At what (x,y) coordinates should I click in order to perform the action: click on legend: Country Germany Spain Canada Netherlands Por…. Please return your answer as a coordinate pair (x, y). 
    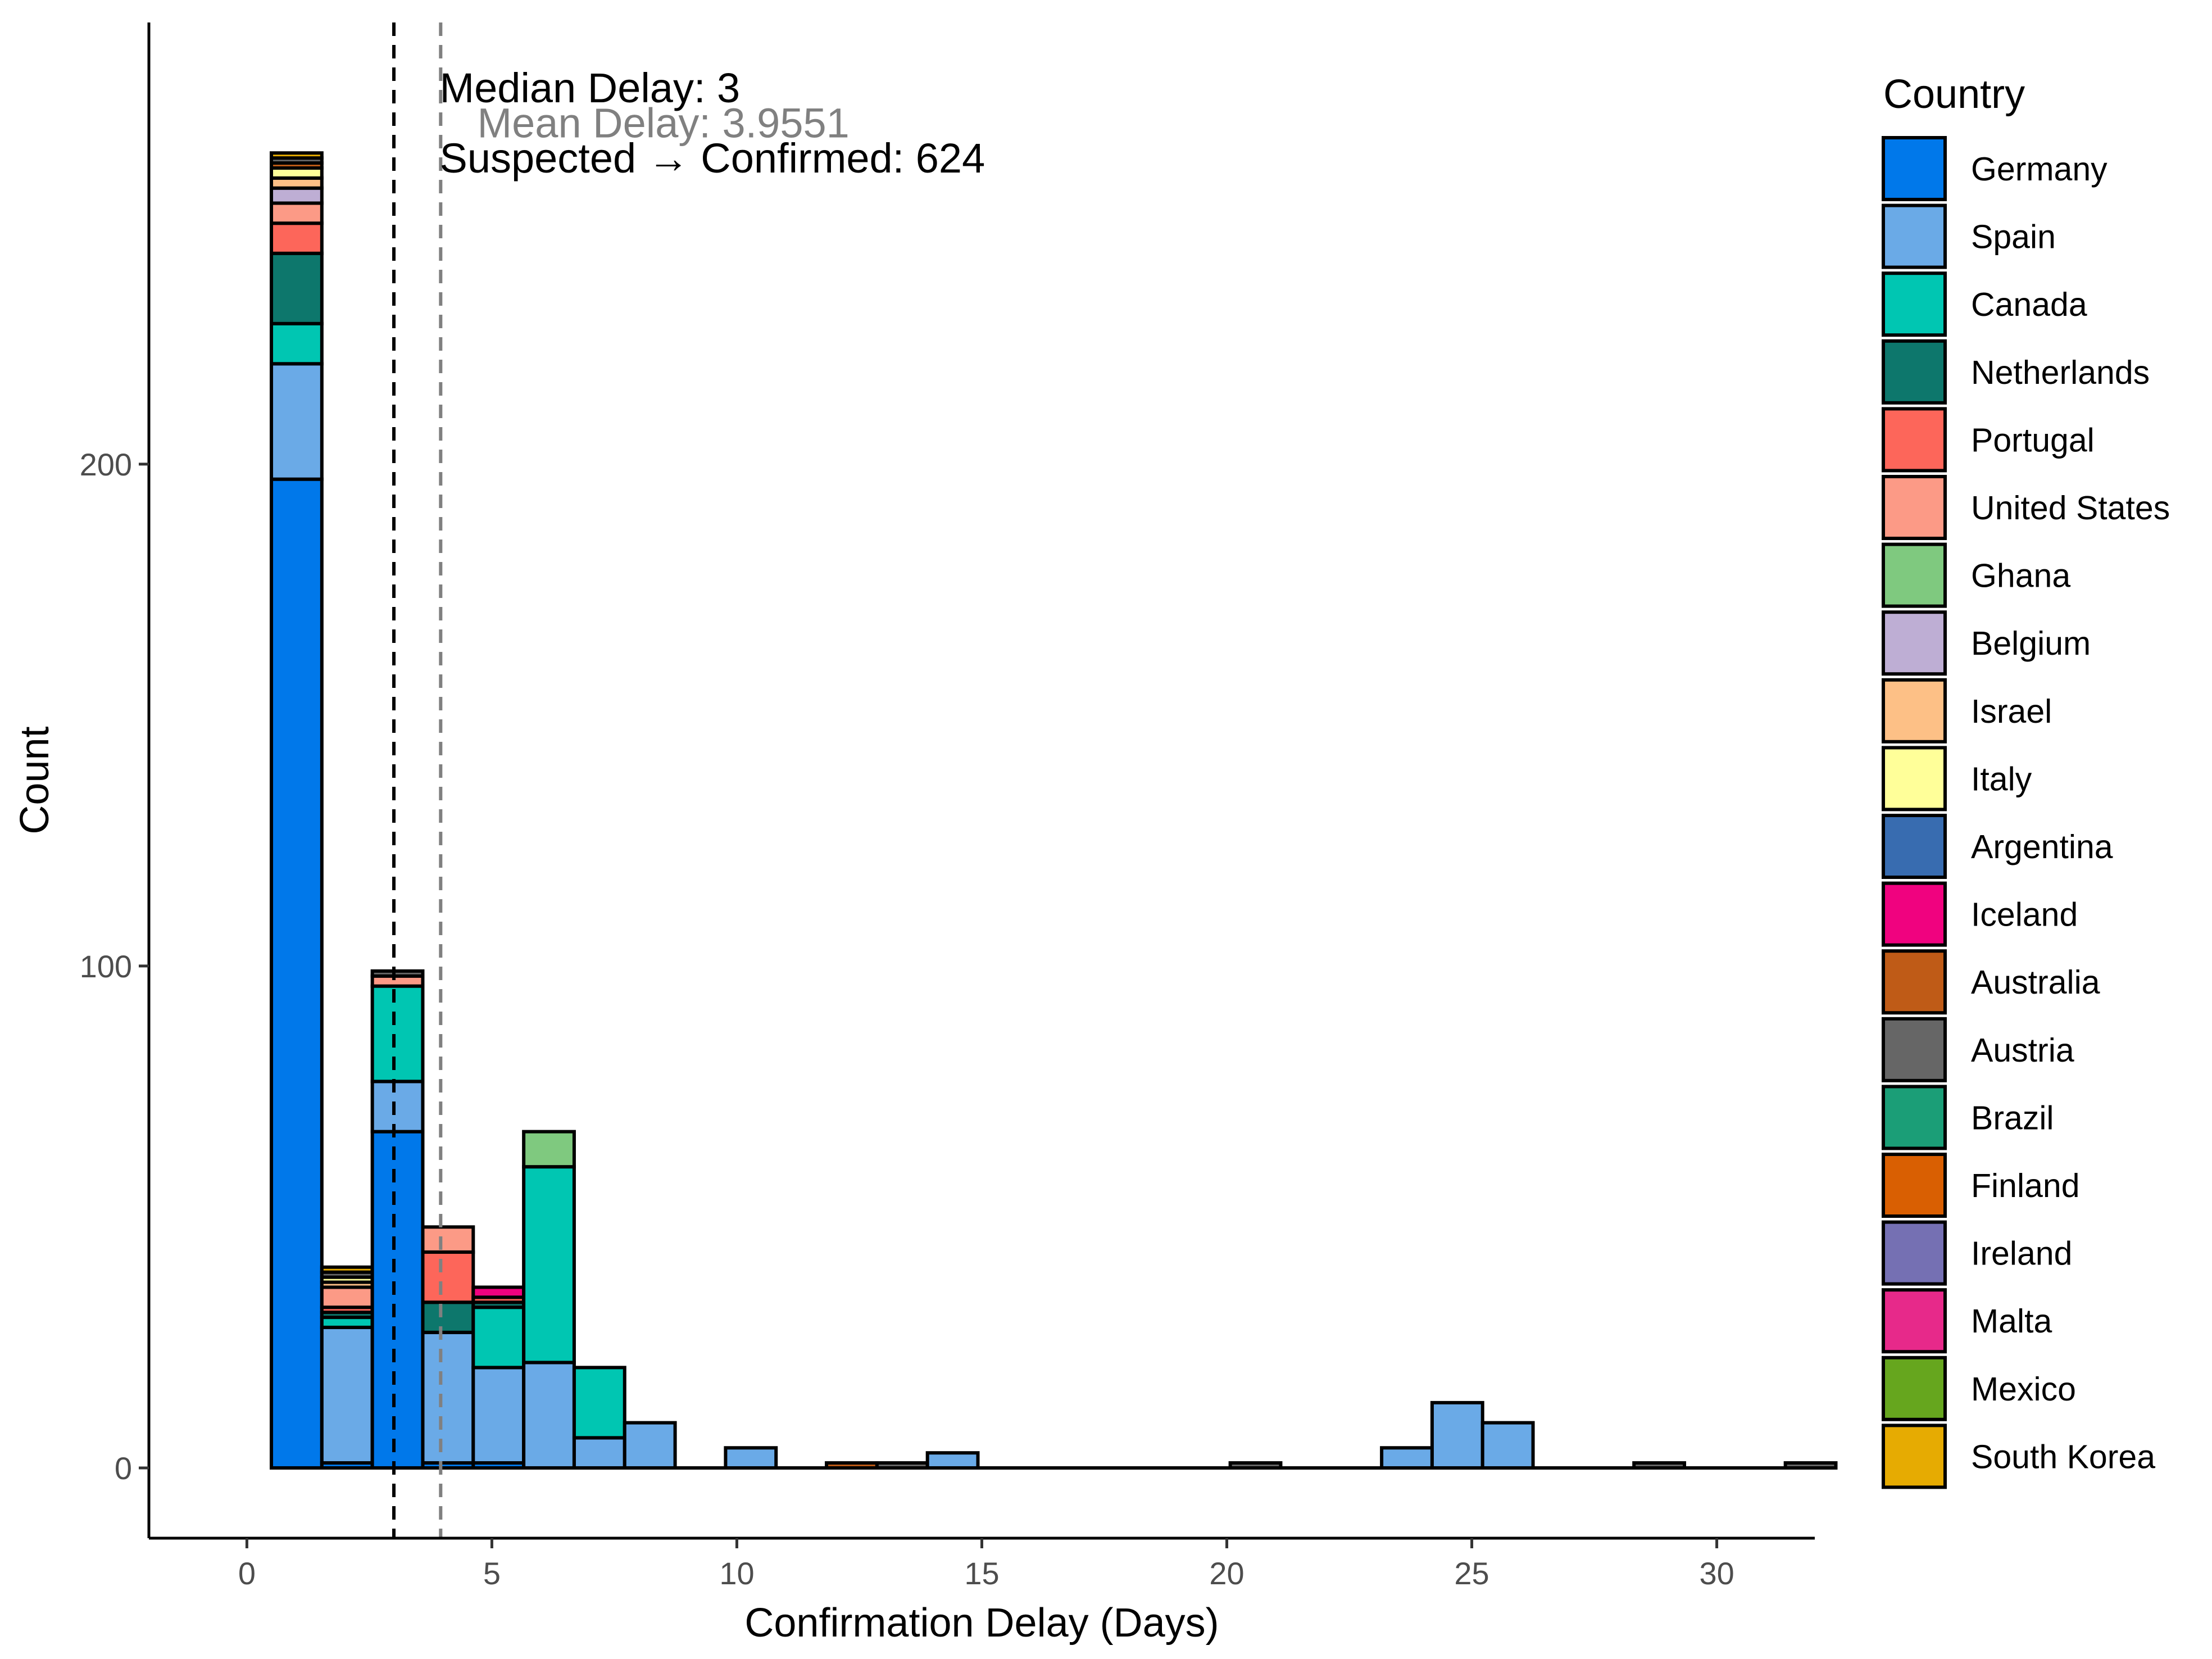
    Looking at the image, I should click on (2026, 781).